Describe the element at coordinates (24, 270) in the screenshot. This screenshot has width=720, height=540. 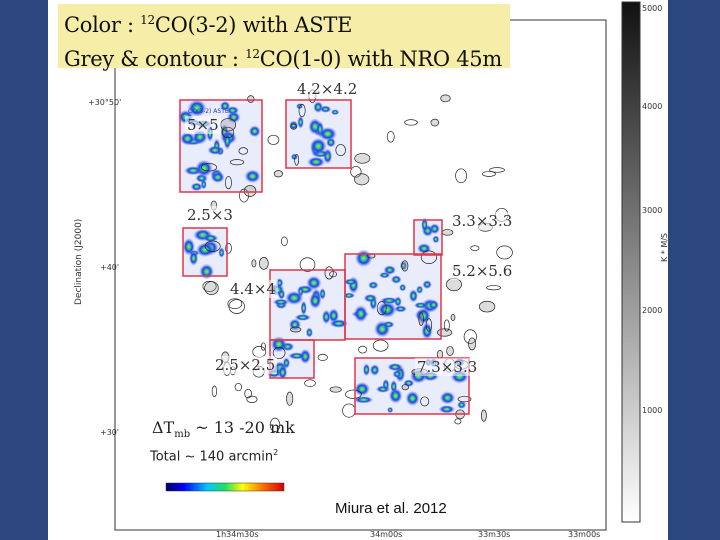
I see `left-band` at that location.